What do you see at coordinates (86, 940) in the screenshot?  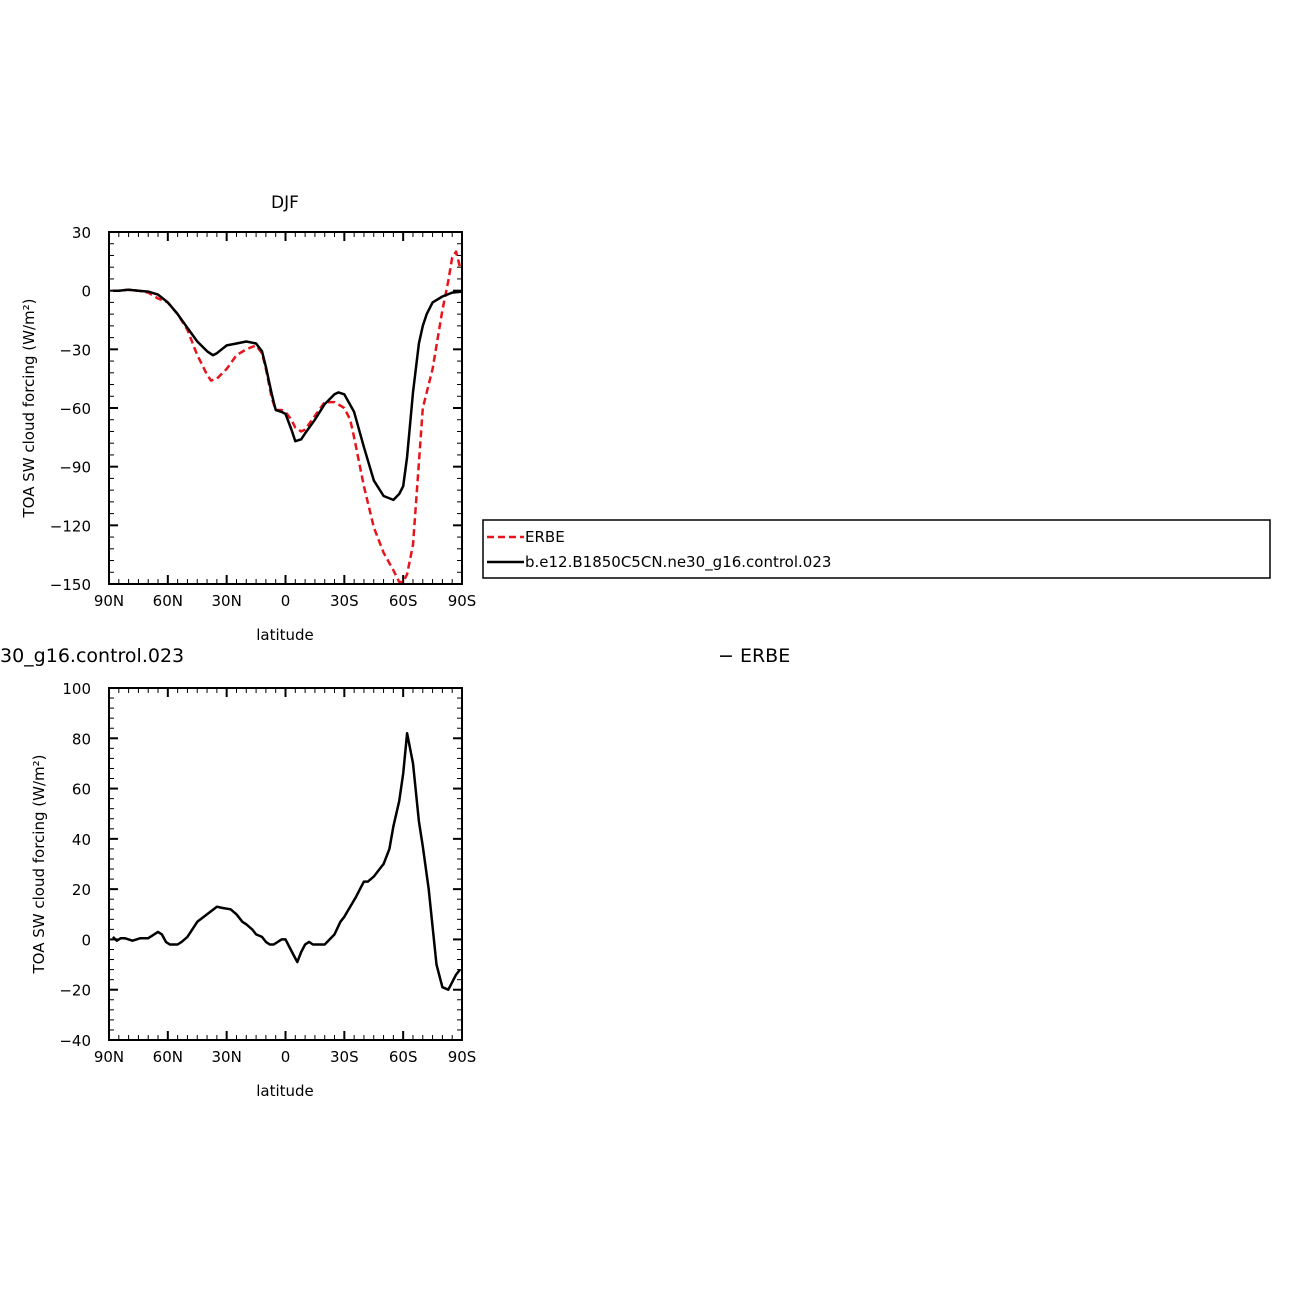 I see `panel-bottom-y-tick-label: 0` at bounding box center [86, 940].